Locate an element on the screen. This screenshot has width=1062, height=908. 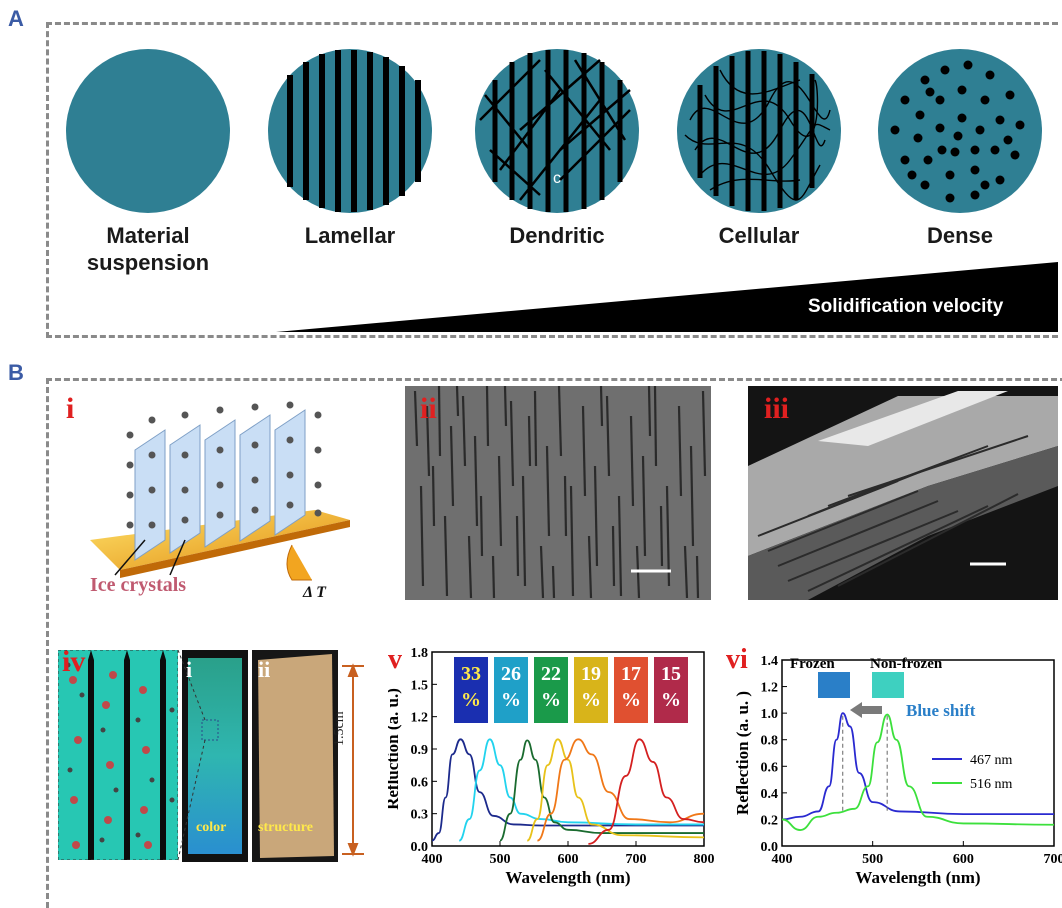
y-axis-label: Reflection (a. u. ) is located at coordinates (742, 753).